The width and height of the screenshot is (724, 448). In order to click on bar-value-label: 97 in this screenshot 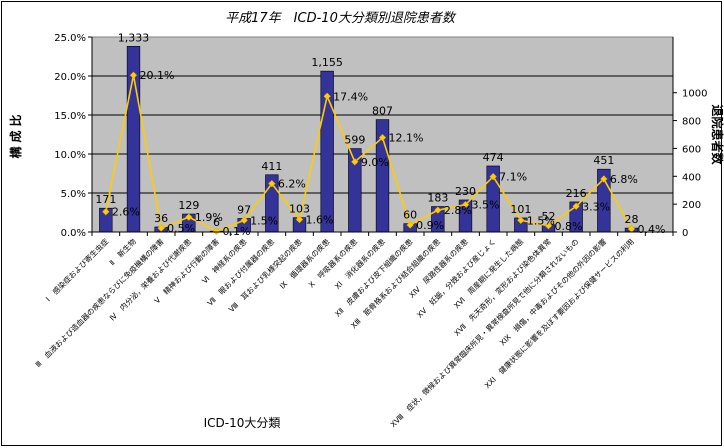, I will do `click(244, 209)`.